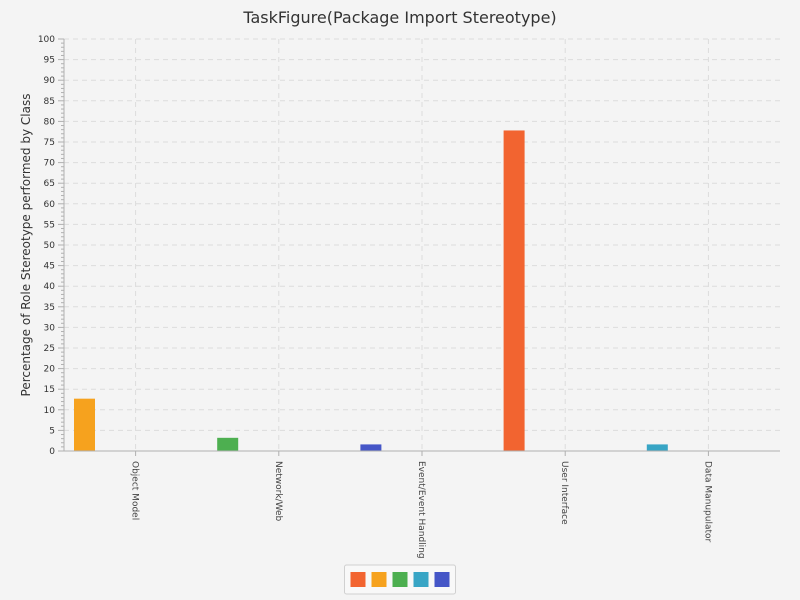  Describe the element at coordinates (399, 17) in the screenshot. I see `chart-title: TaskFigure(Package Import Stereotype)` at that location.